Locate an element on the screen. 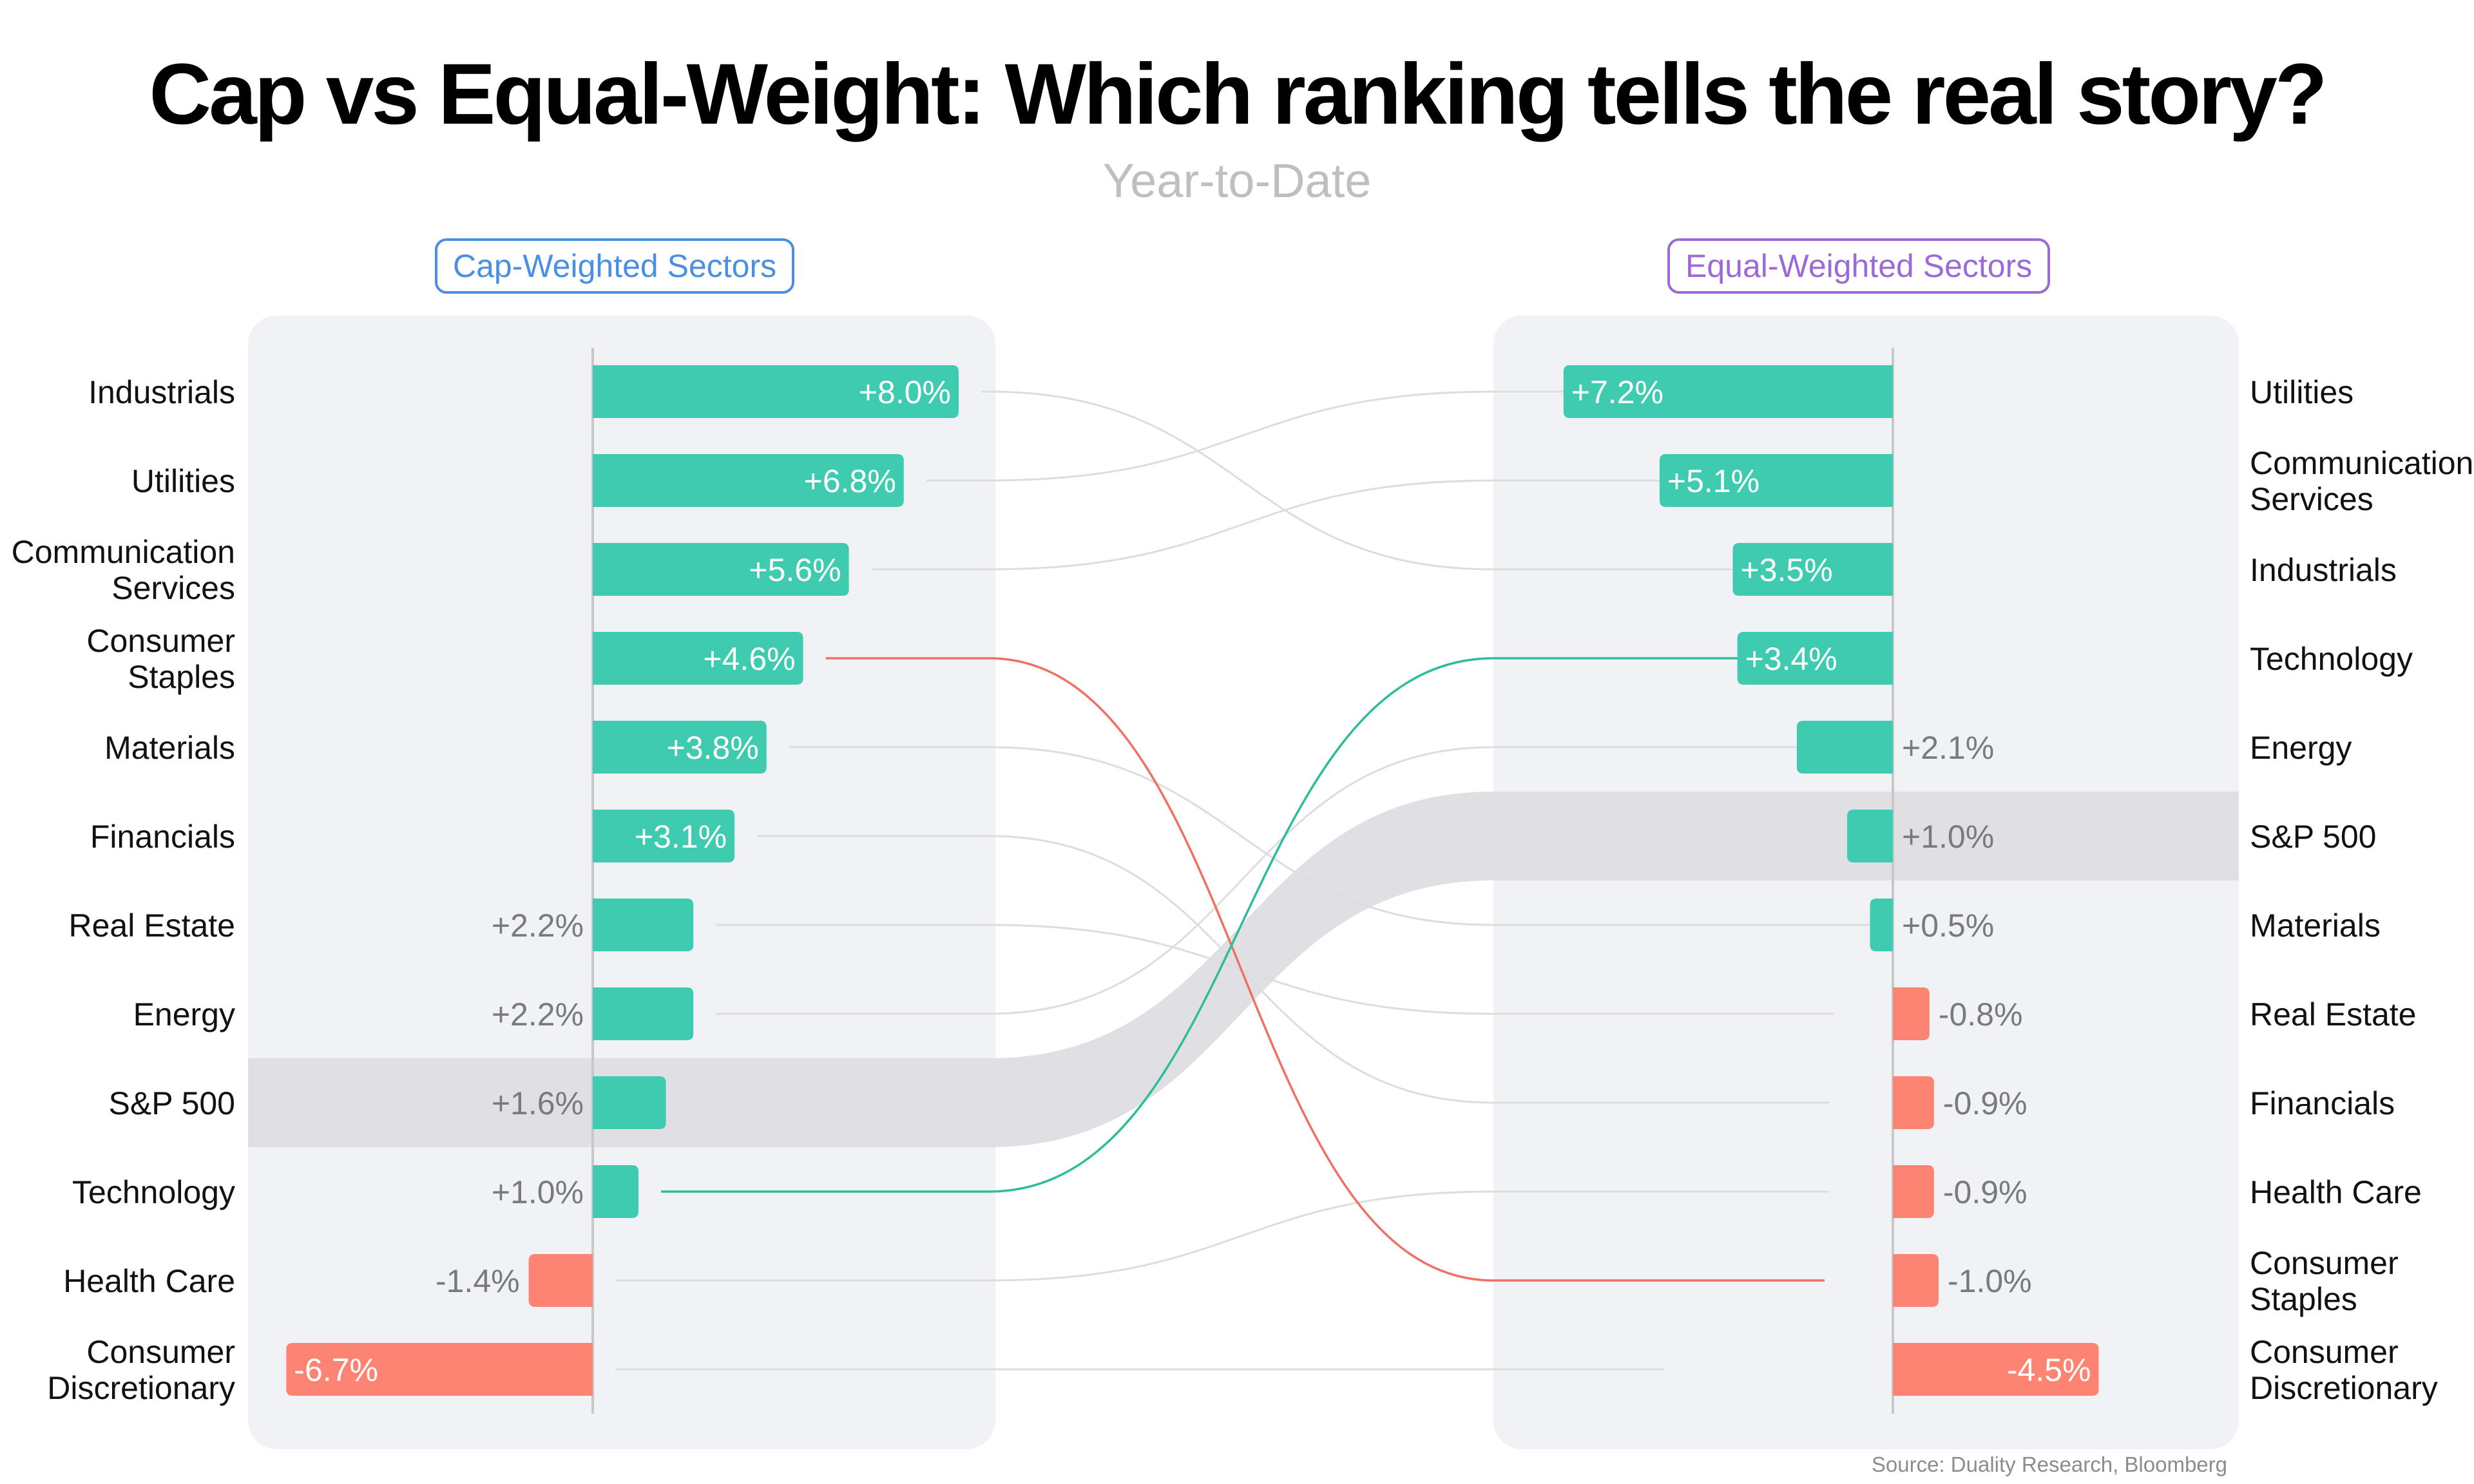 The image size is (2474, 1484). equal-bar-utilities is located at coordinates (1728, 391).